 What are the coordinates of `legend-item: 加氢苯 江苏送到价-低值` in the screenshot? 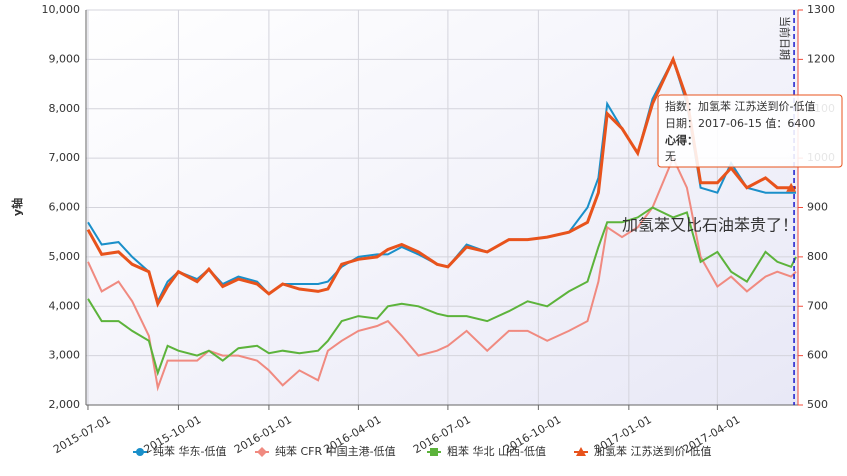 It's located at (642, 451).